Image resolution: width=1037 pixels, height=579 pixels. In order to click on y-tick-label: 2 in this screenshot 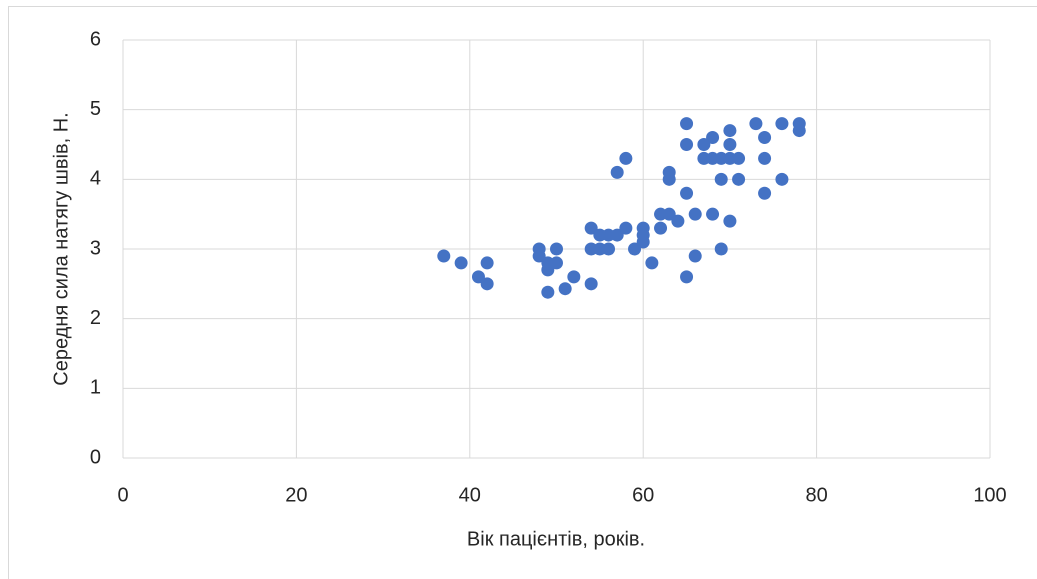, I will do `click(95, 318)`.